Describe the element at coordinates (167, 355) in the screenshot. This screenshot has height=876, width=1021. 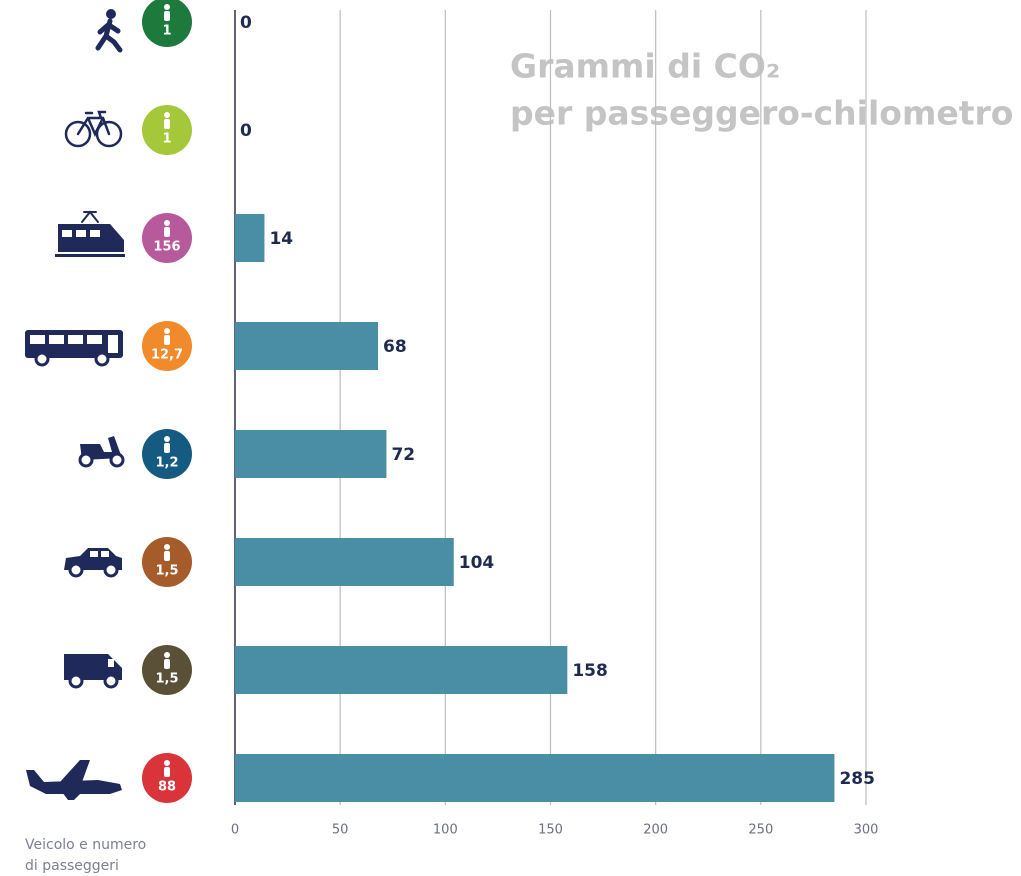
I see `badge-label: 12,7` at that location.